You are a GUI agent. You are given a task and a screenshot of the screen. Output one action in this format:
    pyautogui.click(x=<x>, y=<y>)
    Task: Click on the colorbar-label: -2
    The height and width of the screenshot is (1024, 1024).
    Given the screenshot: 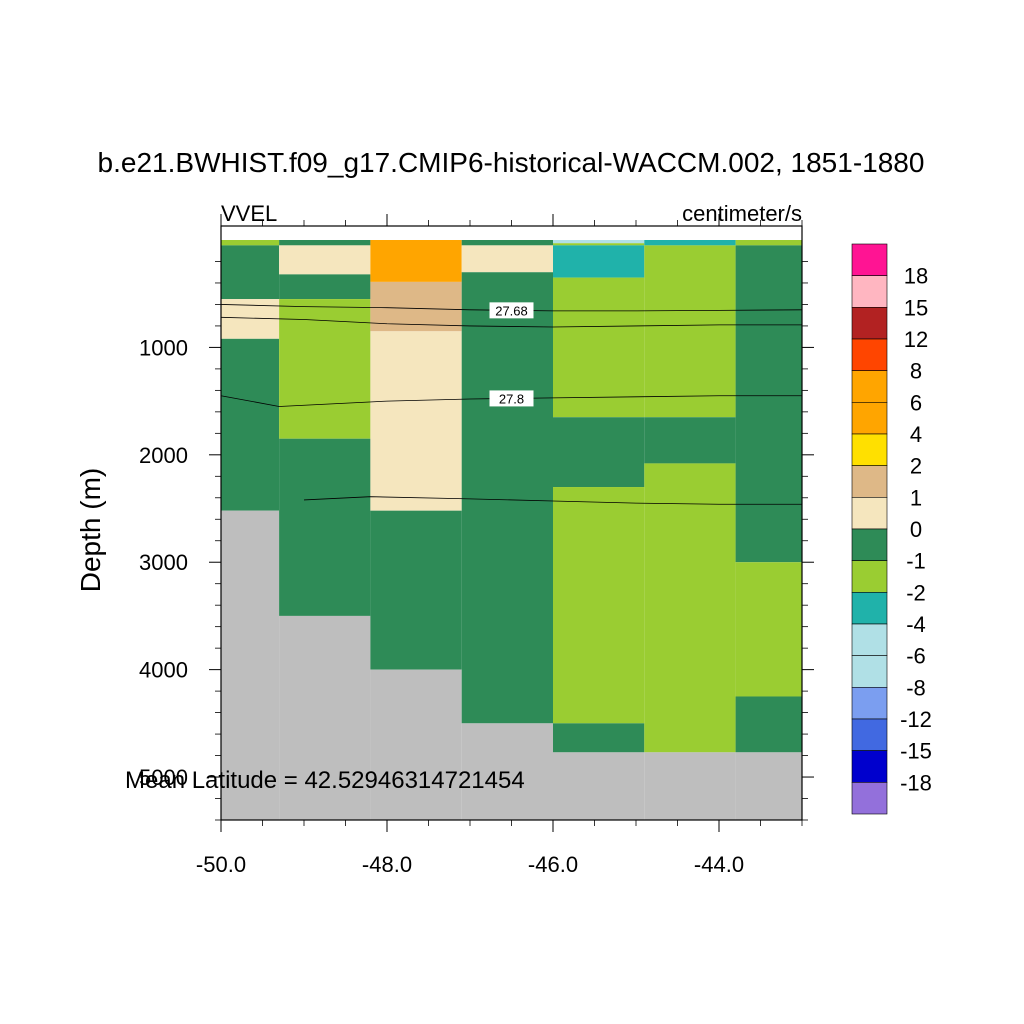 What is the action you would take?
    pyautogui.click(x=916, y=592)
    